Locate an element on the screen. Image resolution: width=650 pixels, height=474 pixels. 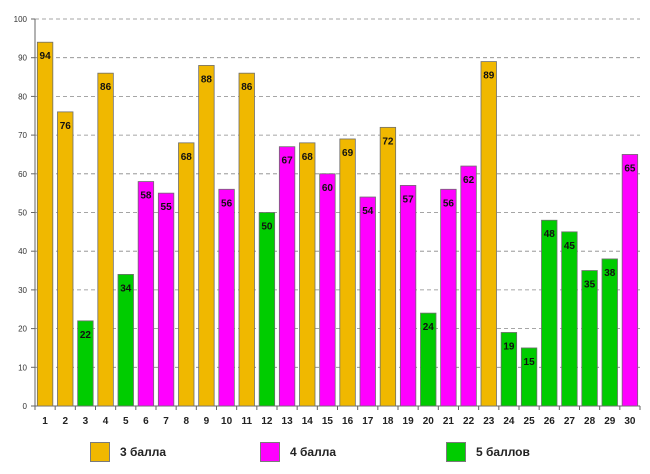
data-label-10: 56 is located at coordinates (227, 203).